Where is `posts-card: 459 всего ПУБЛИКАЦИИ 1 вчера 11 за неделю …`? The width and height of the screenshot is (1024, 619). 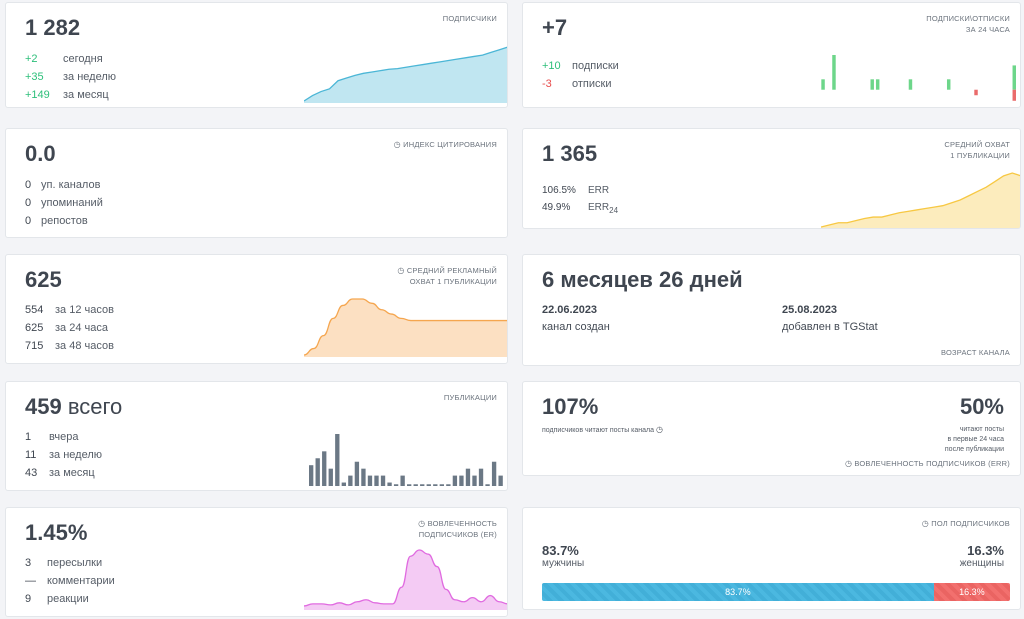 posts-card: 459 всего ПУБЛИКАЦИИ 1 вчера 11 за неделю … is located at coordinates (256, 436).